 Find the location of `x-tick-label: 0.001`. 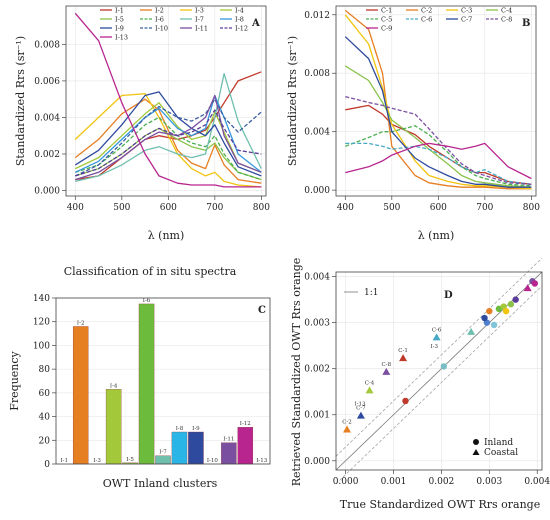

x-tick-label: 0.001 is located at coordinates (394, 482).